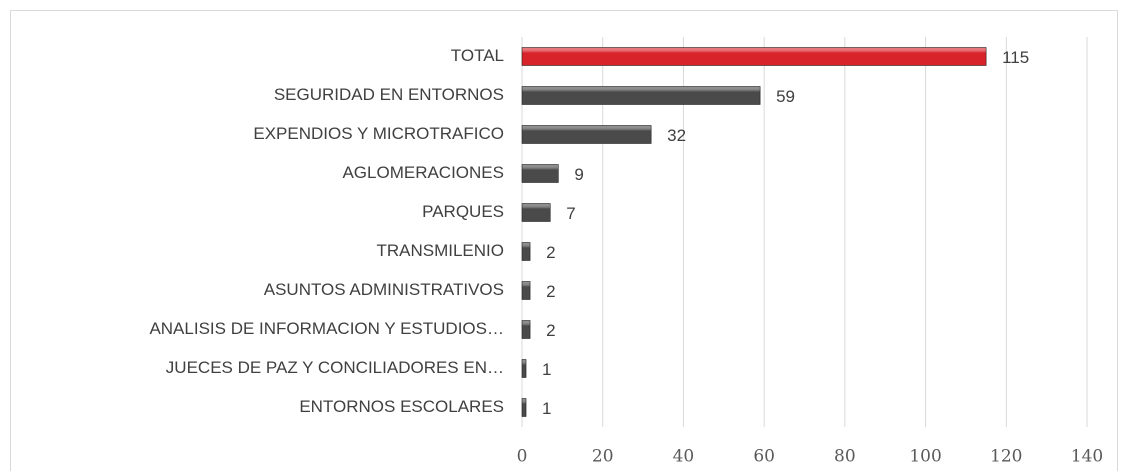 This screenshot has height=471, width=1128. Describe the element at coordinates (389, 94) in the screenshot. I see `y-tick-label: SEGURIDAD EN ENTORNOS` at that location.